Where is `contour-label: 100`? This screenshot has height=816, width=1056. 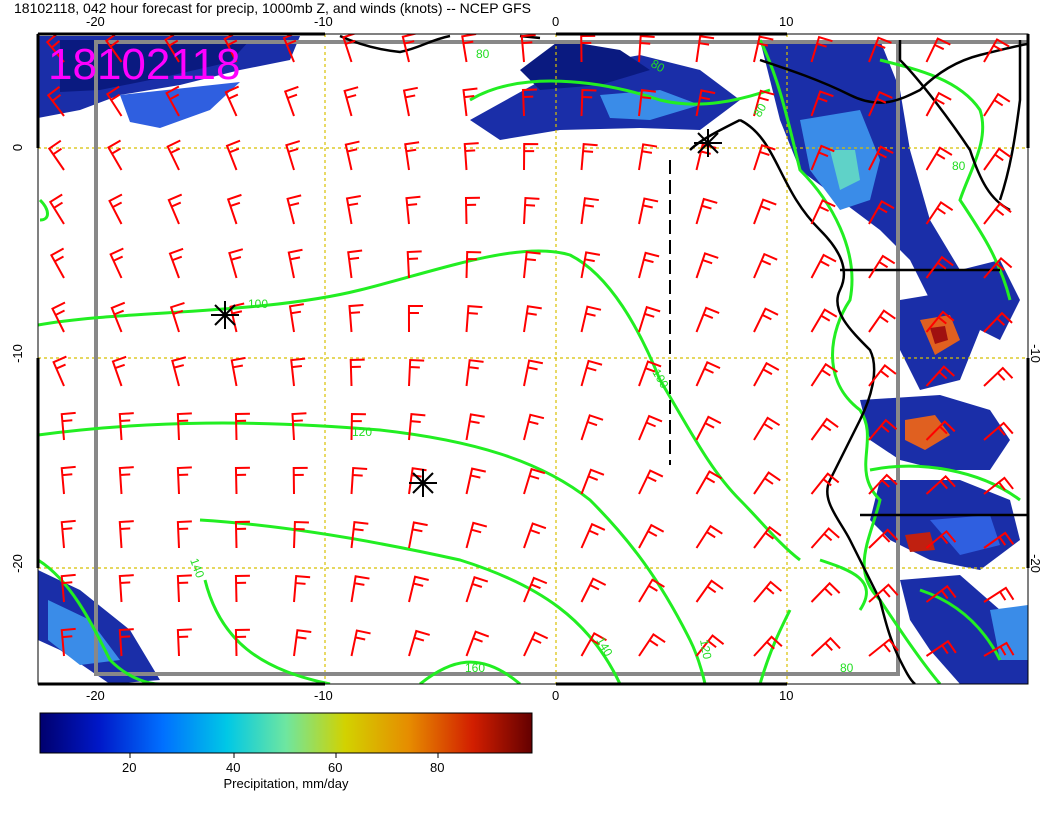 contour-label: 100 is located at coordinates (258, 304).